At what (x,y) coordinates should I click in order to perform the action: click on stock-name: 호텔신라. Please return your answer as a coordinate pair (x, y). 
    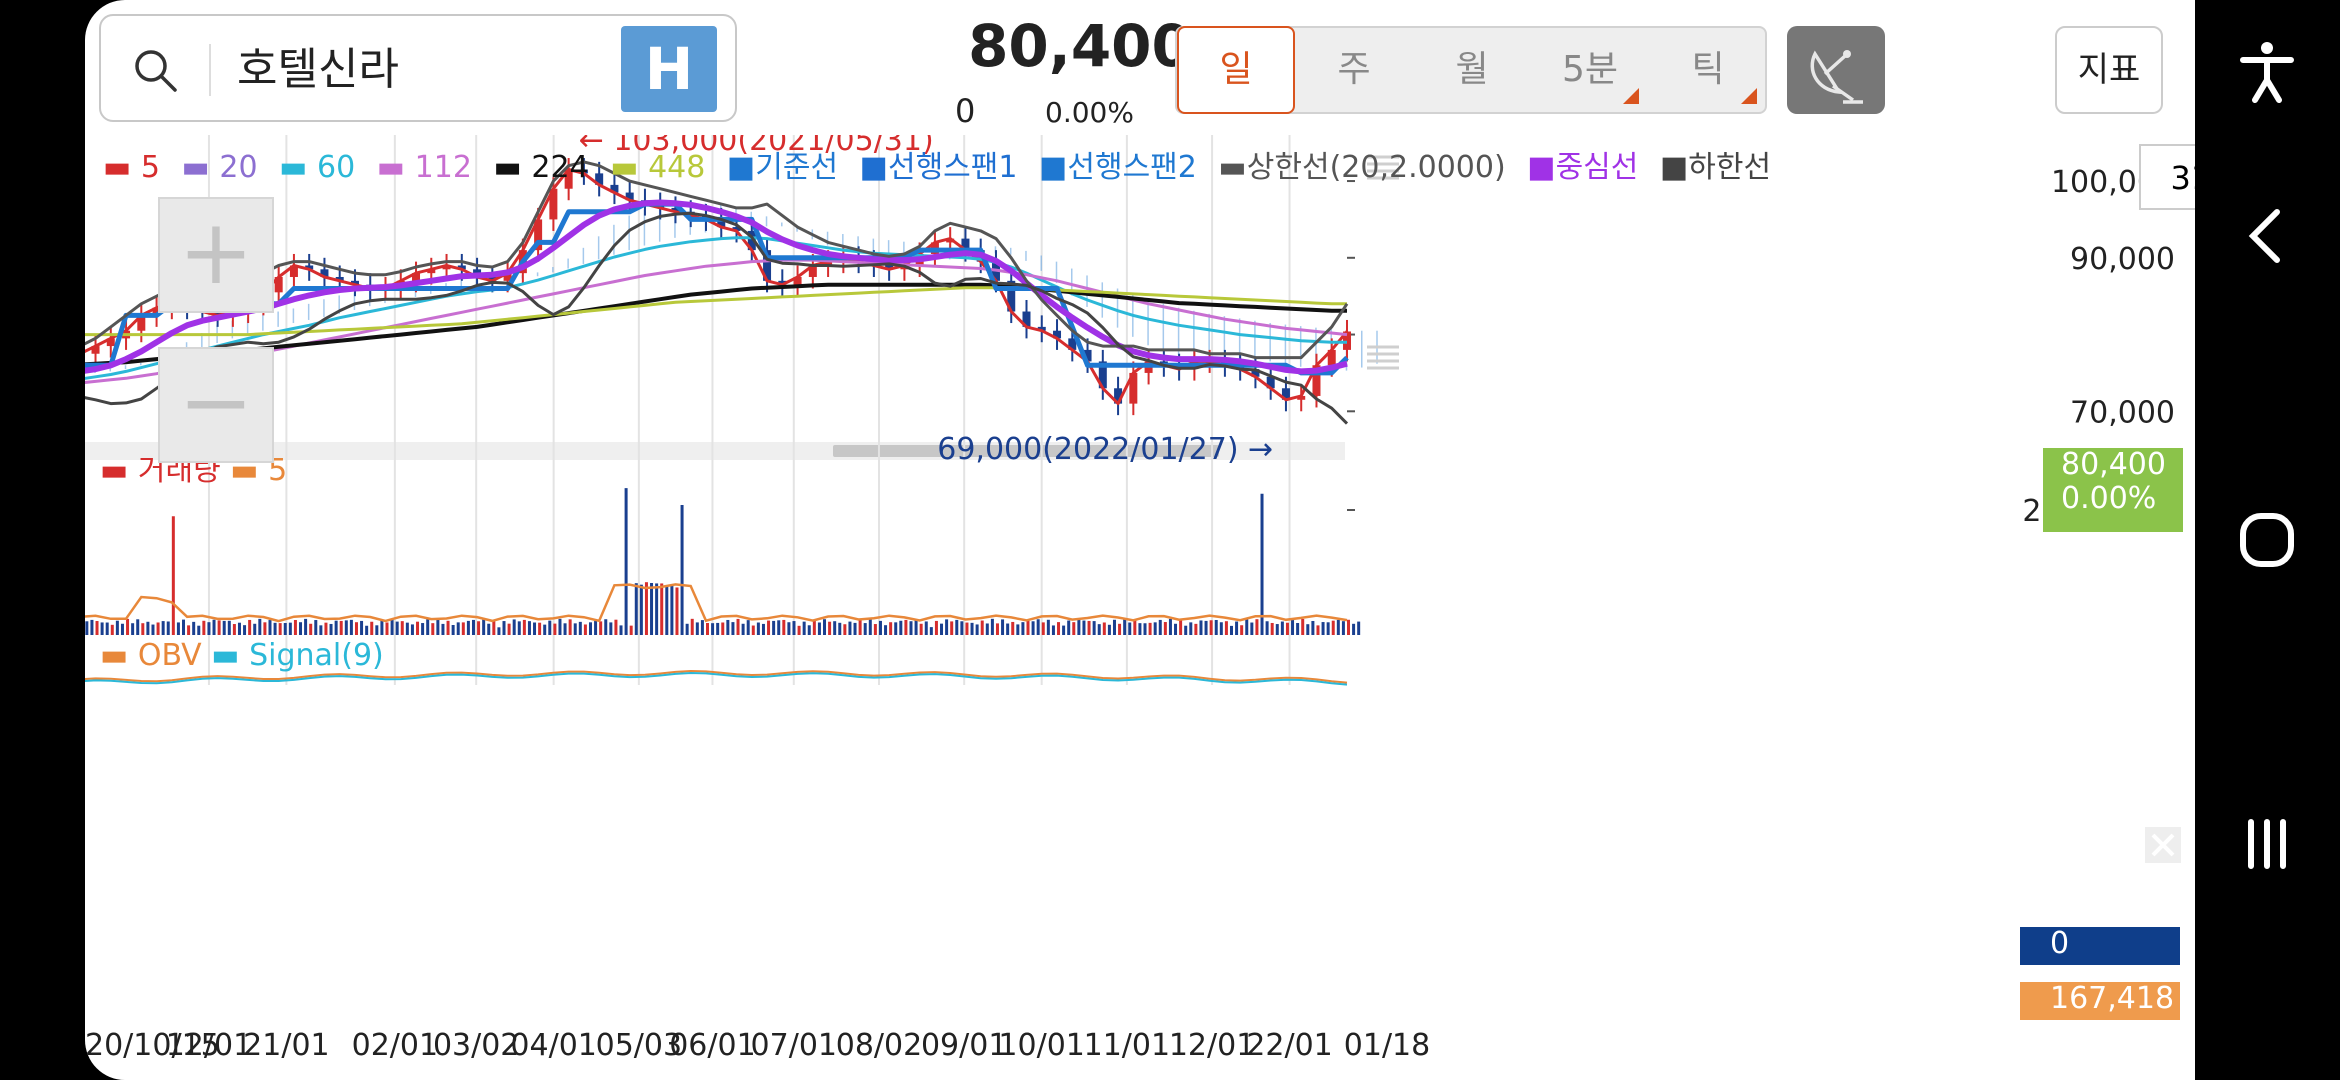
    Looking at the image, I should click on (318, 69).